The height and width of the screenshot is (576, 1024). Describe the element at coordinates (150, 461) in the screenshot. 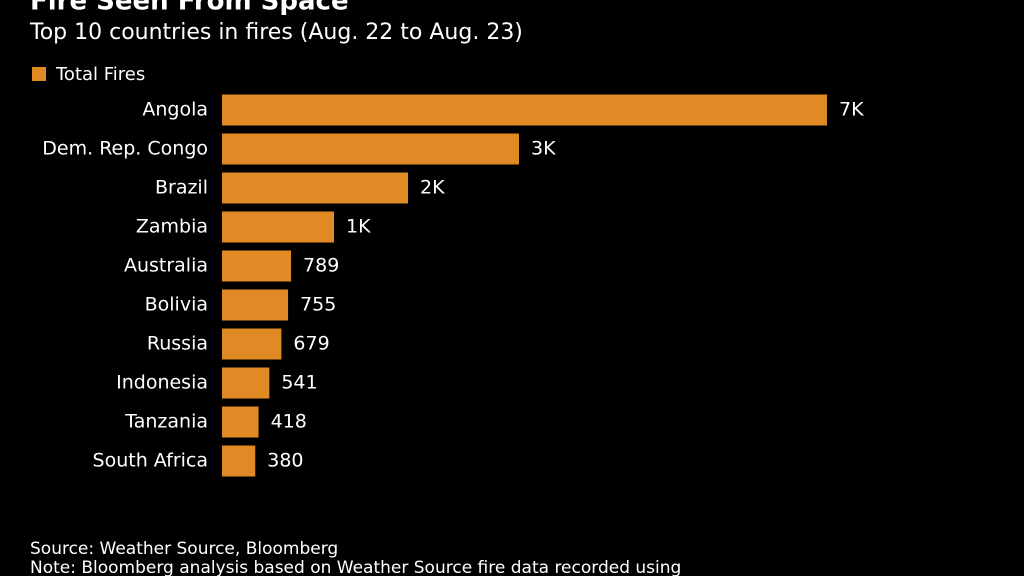

I see `y-tick-label: South Africa` at that location.